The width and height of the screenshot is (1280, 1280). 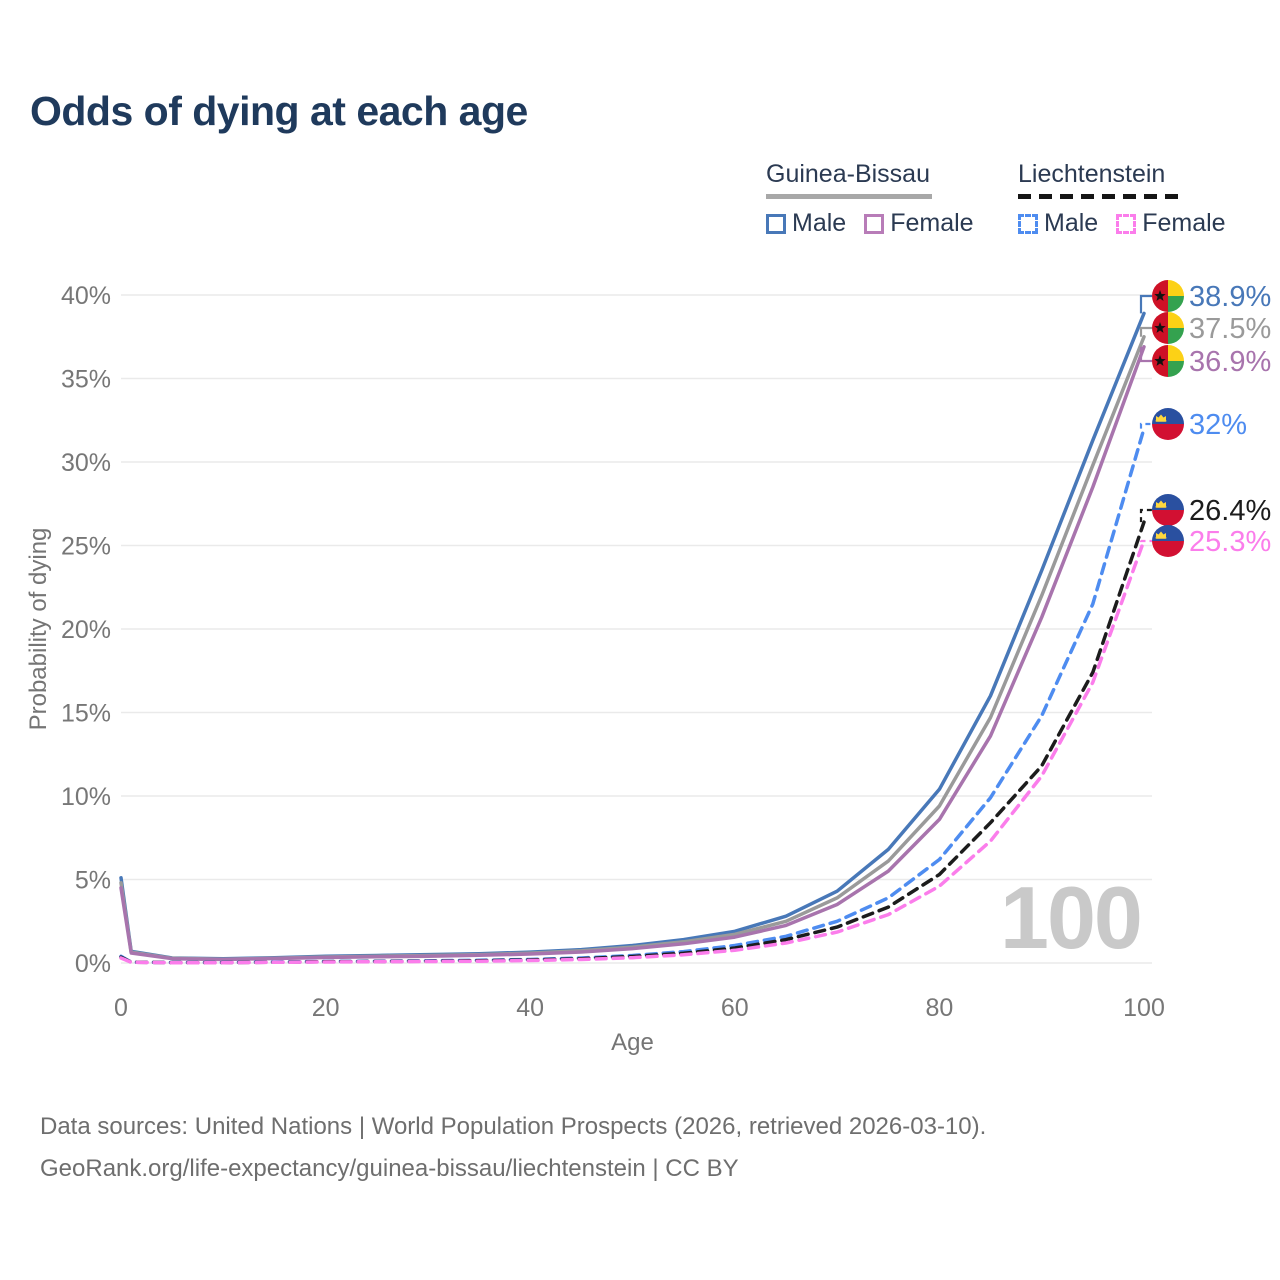 What do you see at coordinates (86, 630) in the screenshot?
I see `y-tick-label-20: 20%` at bounding box center [86, 630].